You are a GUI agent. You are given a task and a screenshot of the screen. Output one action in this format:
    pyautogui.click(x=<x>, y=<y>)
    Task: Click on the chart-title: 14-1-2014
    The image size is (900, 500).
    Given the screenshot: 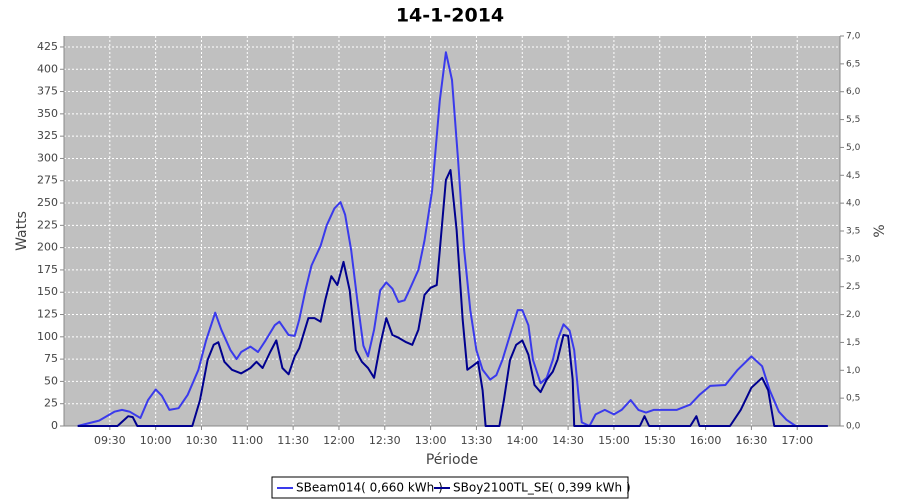 What is the action you would take?
    pyautogui.click(x=450, y=16)
    